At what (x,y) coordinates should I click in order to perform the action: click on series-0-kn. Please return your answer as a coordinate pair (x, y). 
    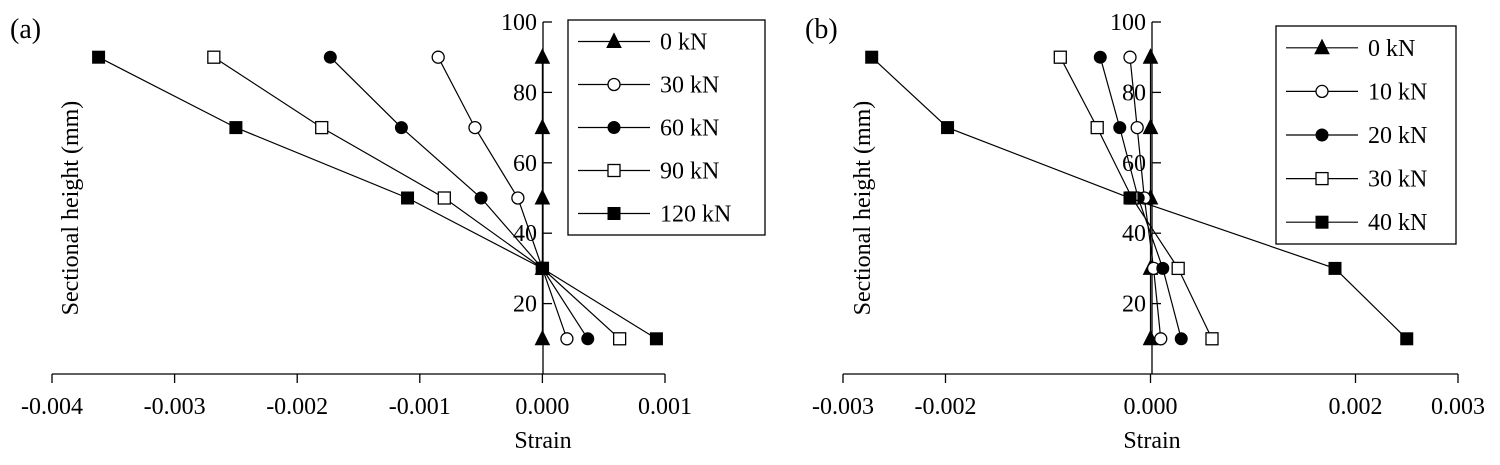
    Looking at the image, I should click on (542, 197).